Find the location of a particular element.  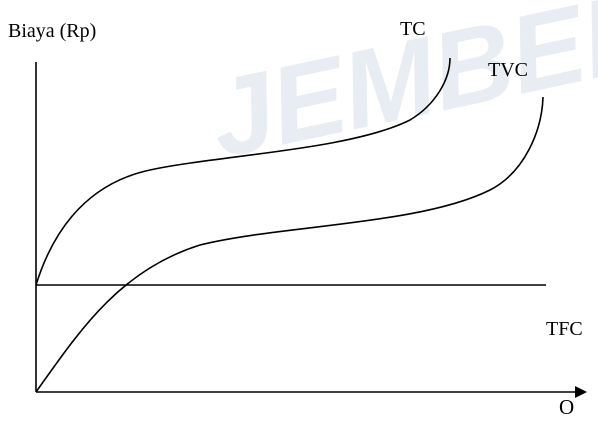

y-axis-label: Biaya (Rp) is located at coordinates (52, 31).